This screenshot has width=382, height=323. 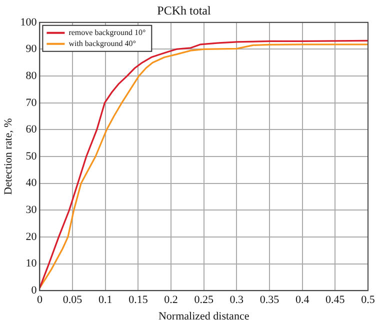 What do you see at coordinates (72, 300) in the screenshot?
I see `x-tick-label: 0.05` at bounding box center [72, 300].